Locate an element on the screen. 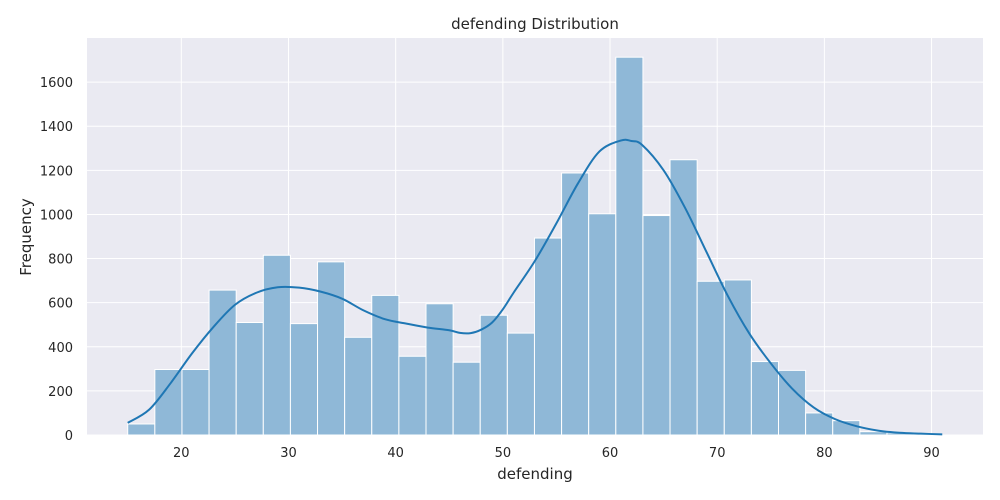  x-tick-label: 60 is located at coordinates (610, 453).